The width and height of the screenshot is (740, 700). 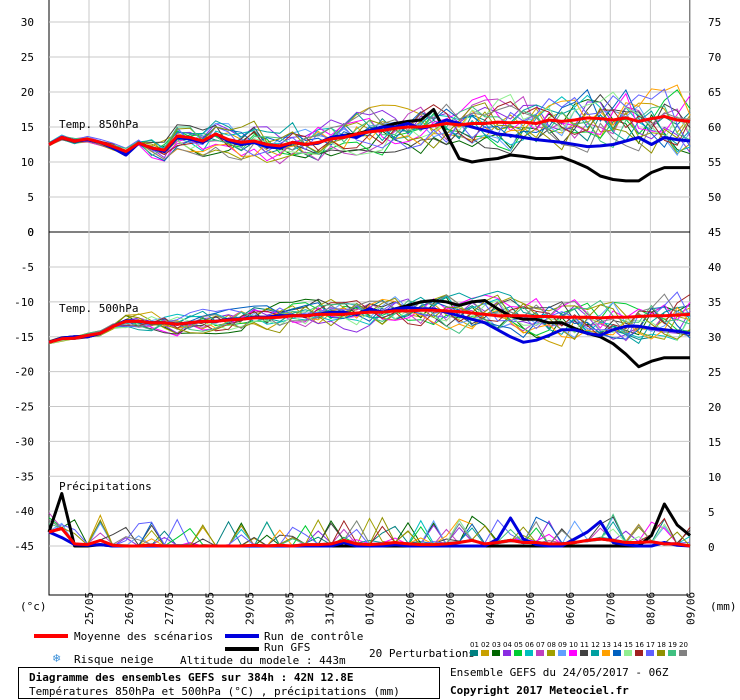 What do you see at coordinates (714, 232) in the screenshot?
I see `tick-500-right: 45` at bounding box center [714, 232].